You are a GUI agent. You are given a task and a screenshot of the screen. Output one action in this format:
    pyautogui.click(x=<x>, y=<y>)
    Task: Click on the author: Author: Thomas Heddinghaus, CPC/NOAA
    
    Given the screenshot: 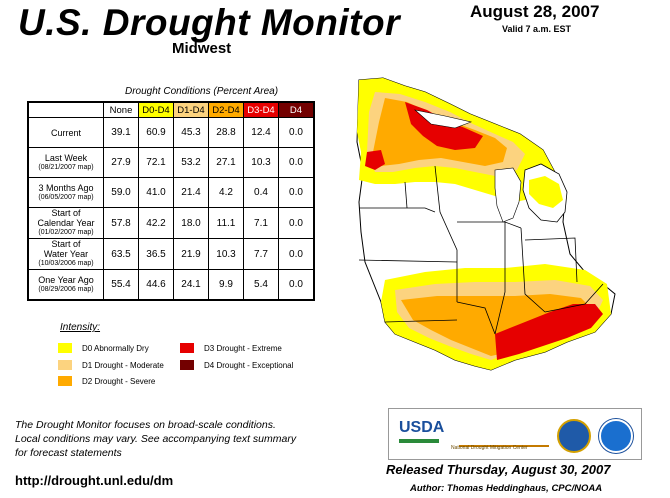 What is the action you would take?
    pyautogui.click(x=506, y=488)
    